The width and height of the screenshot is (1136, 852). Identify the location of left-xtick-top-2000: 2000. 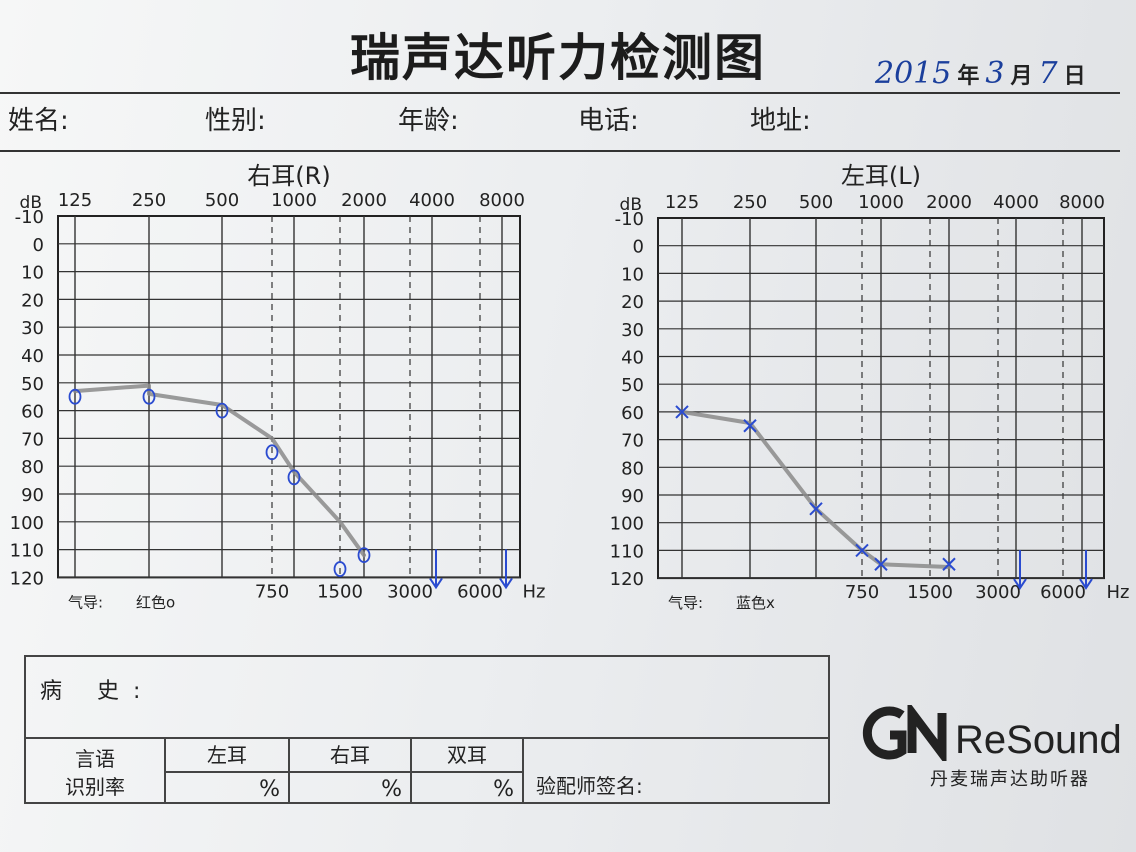
(949, 202).